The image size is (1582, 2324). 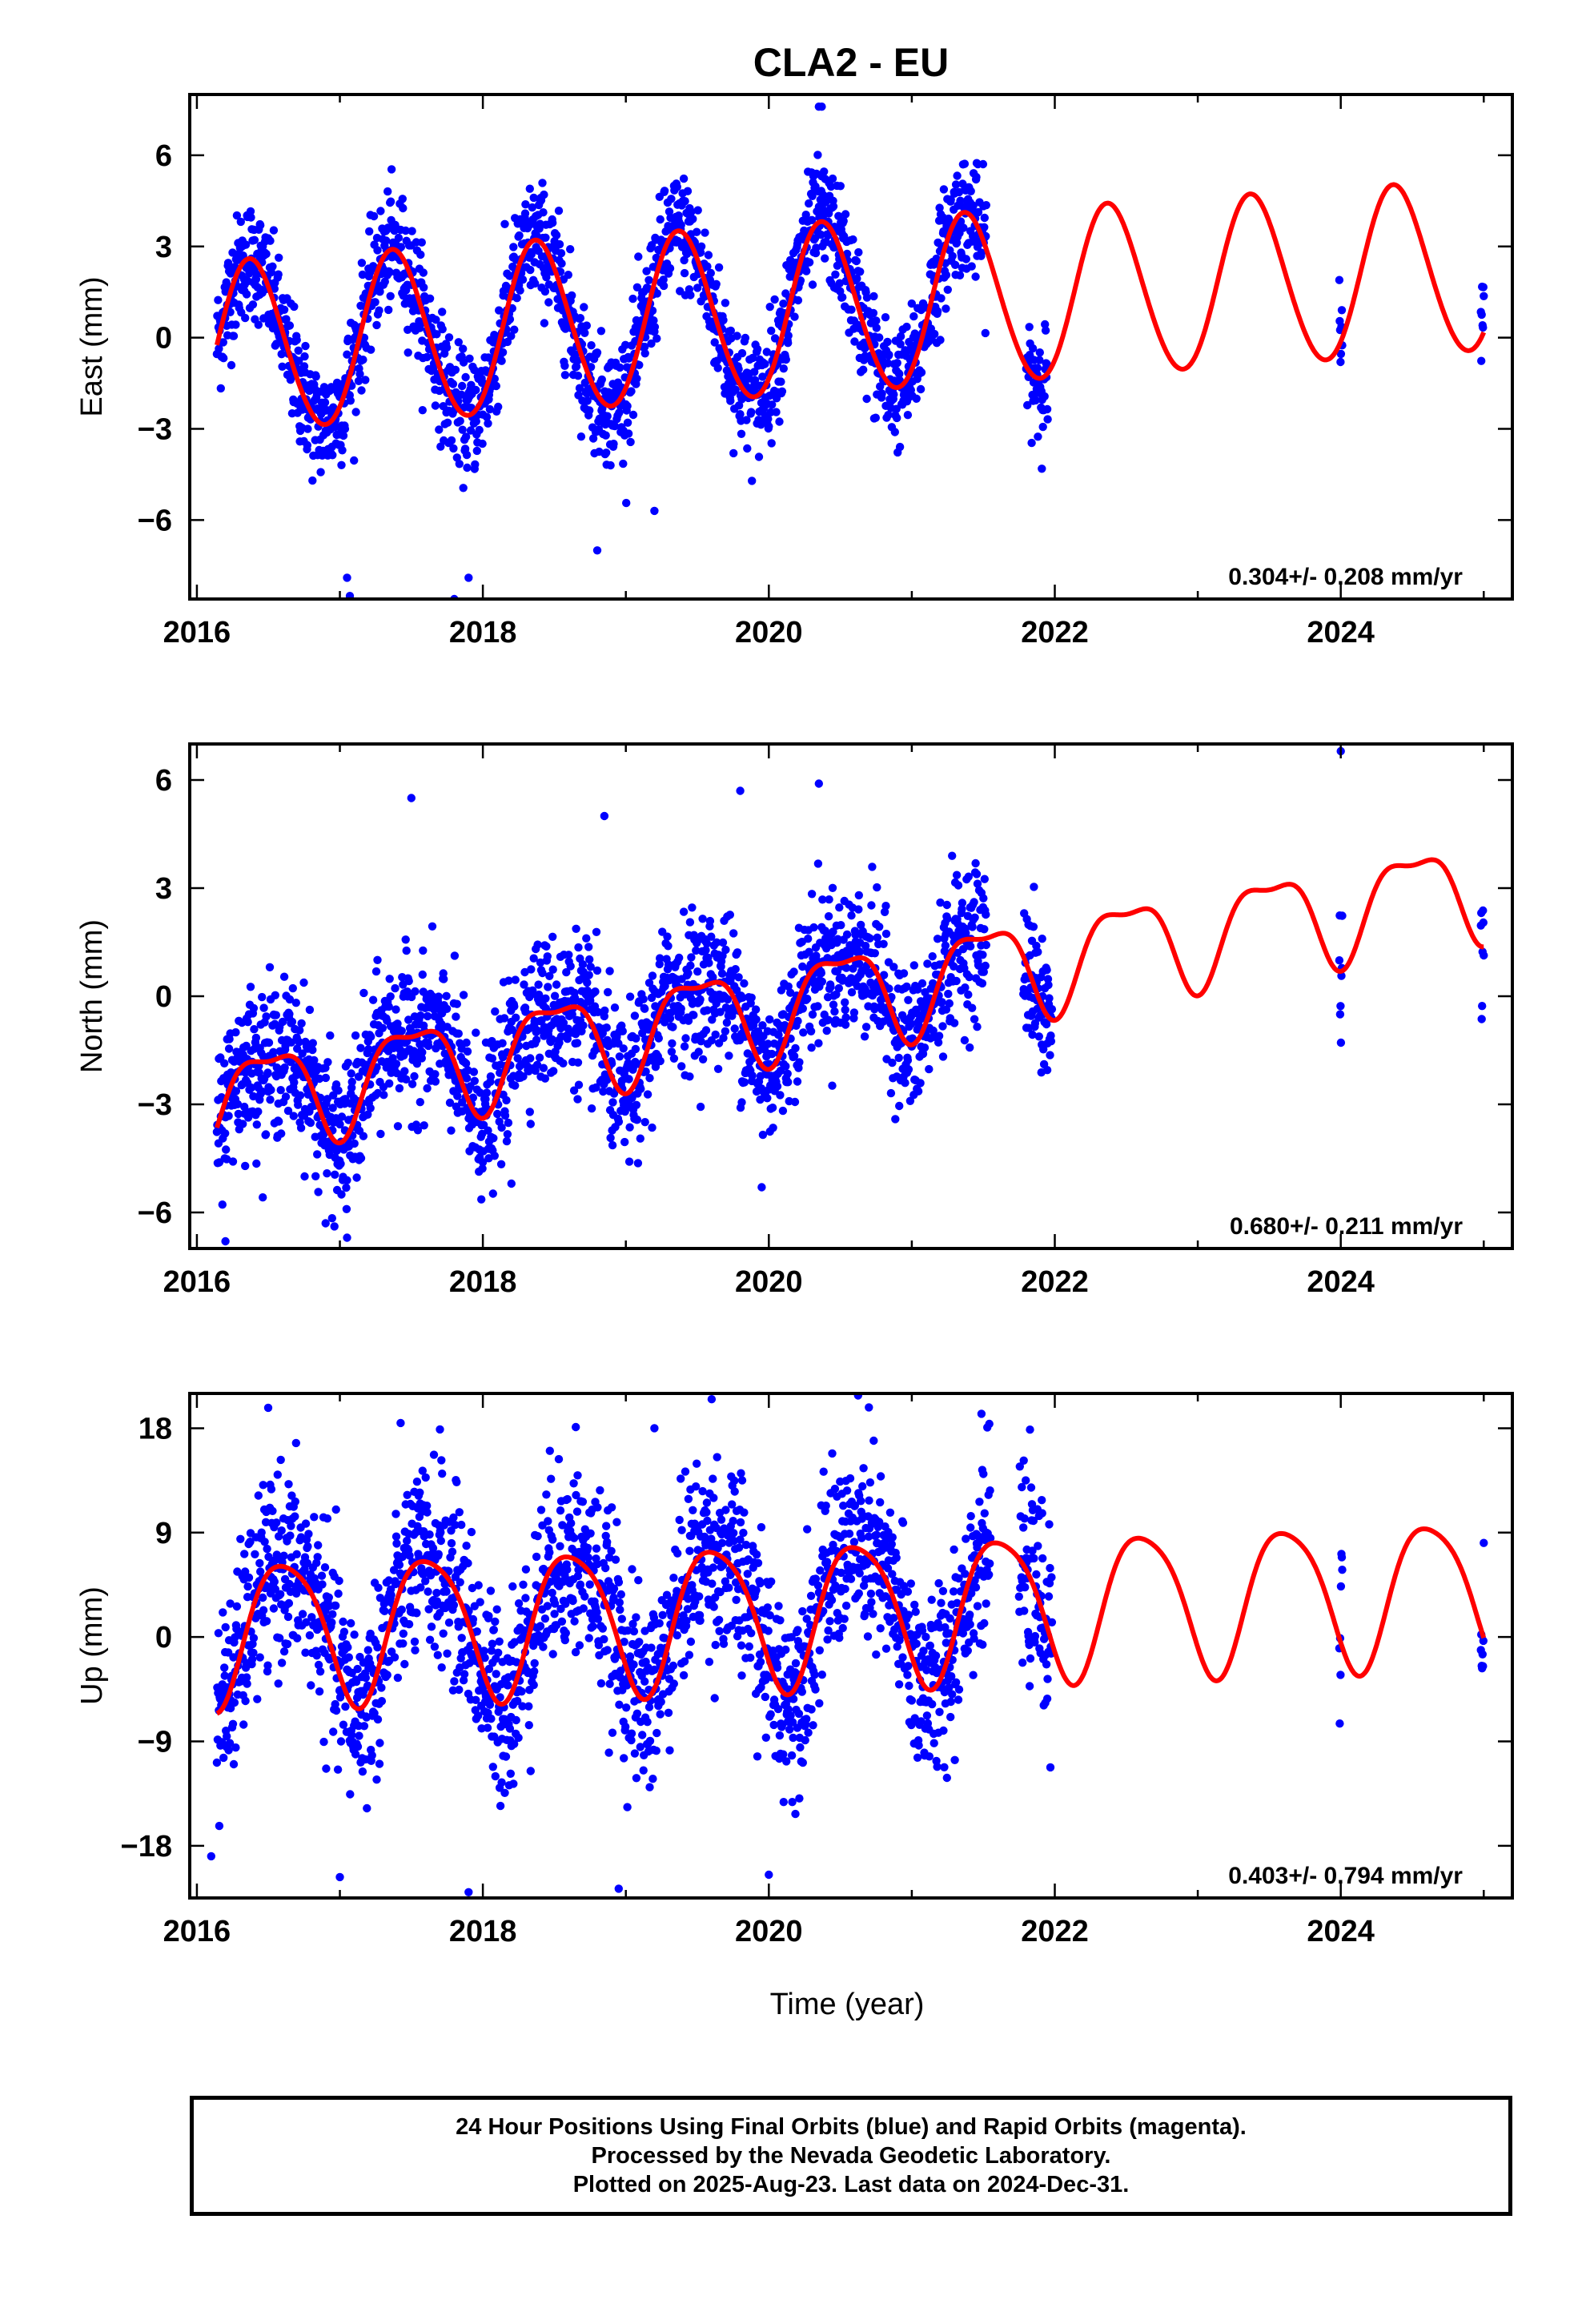 I want to click on x-tick-label: 2018, so click(x=483, y=632).